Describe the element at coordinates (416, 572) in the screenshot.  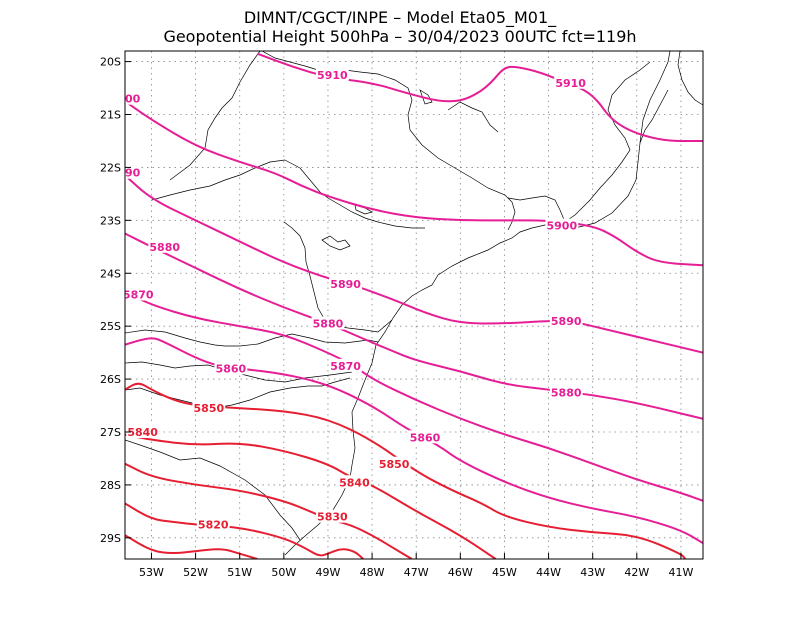
I see `x-tick-label: 47W` at that location.